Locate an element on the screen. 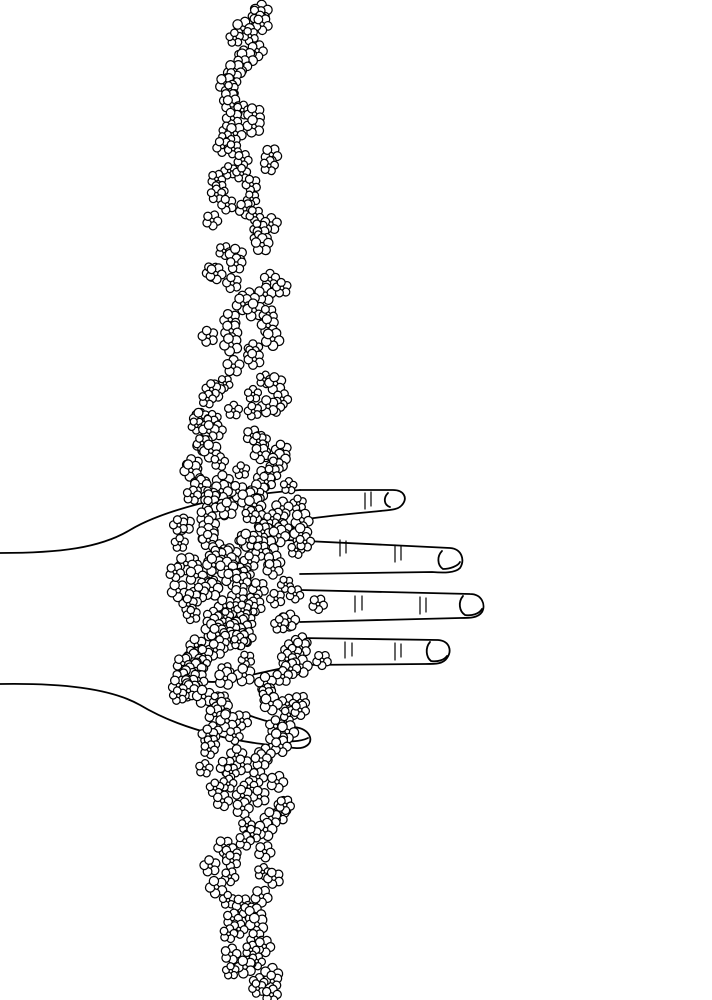 This screenshot has height=1000, width=712. forearm-lower-edge is located at coordinates (108, 709).